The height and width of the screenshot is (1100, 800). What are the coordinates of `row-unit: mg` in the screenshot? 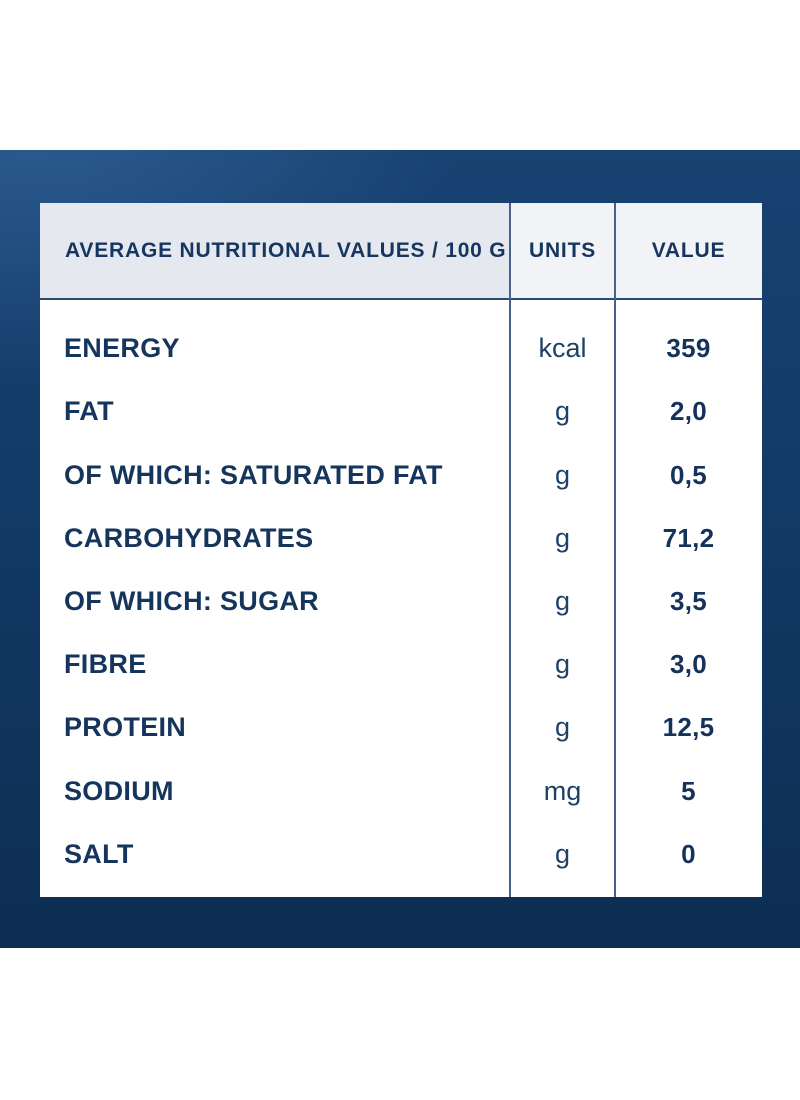 It's located at (562, 790).